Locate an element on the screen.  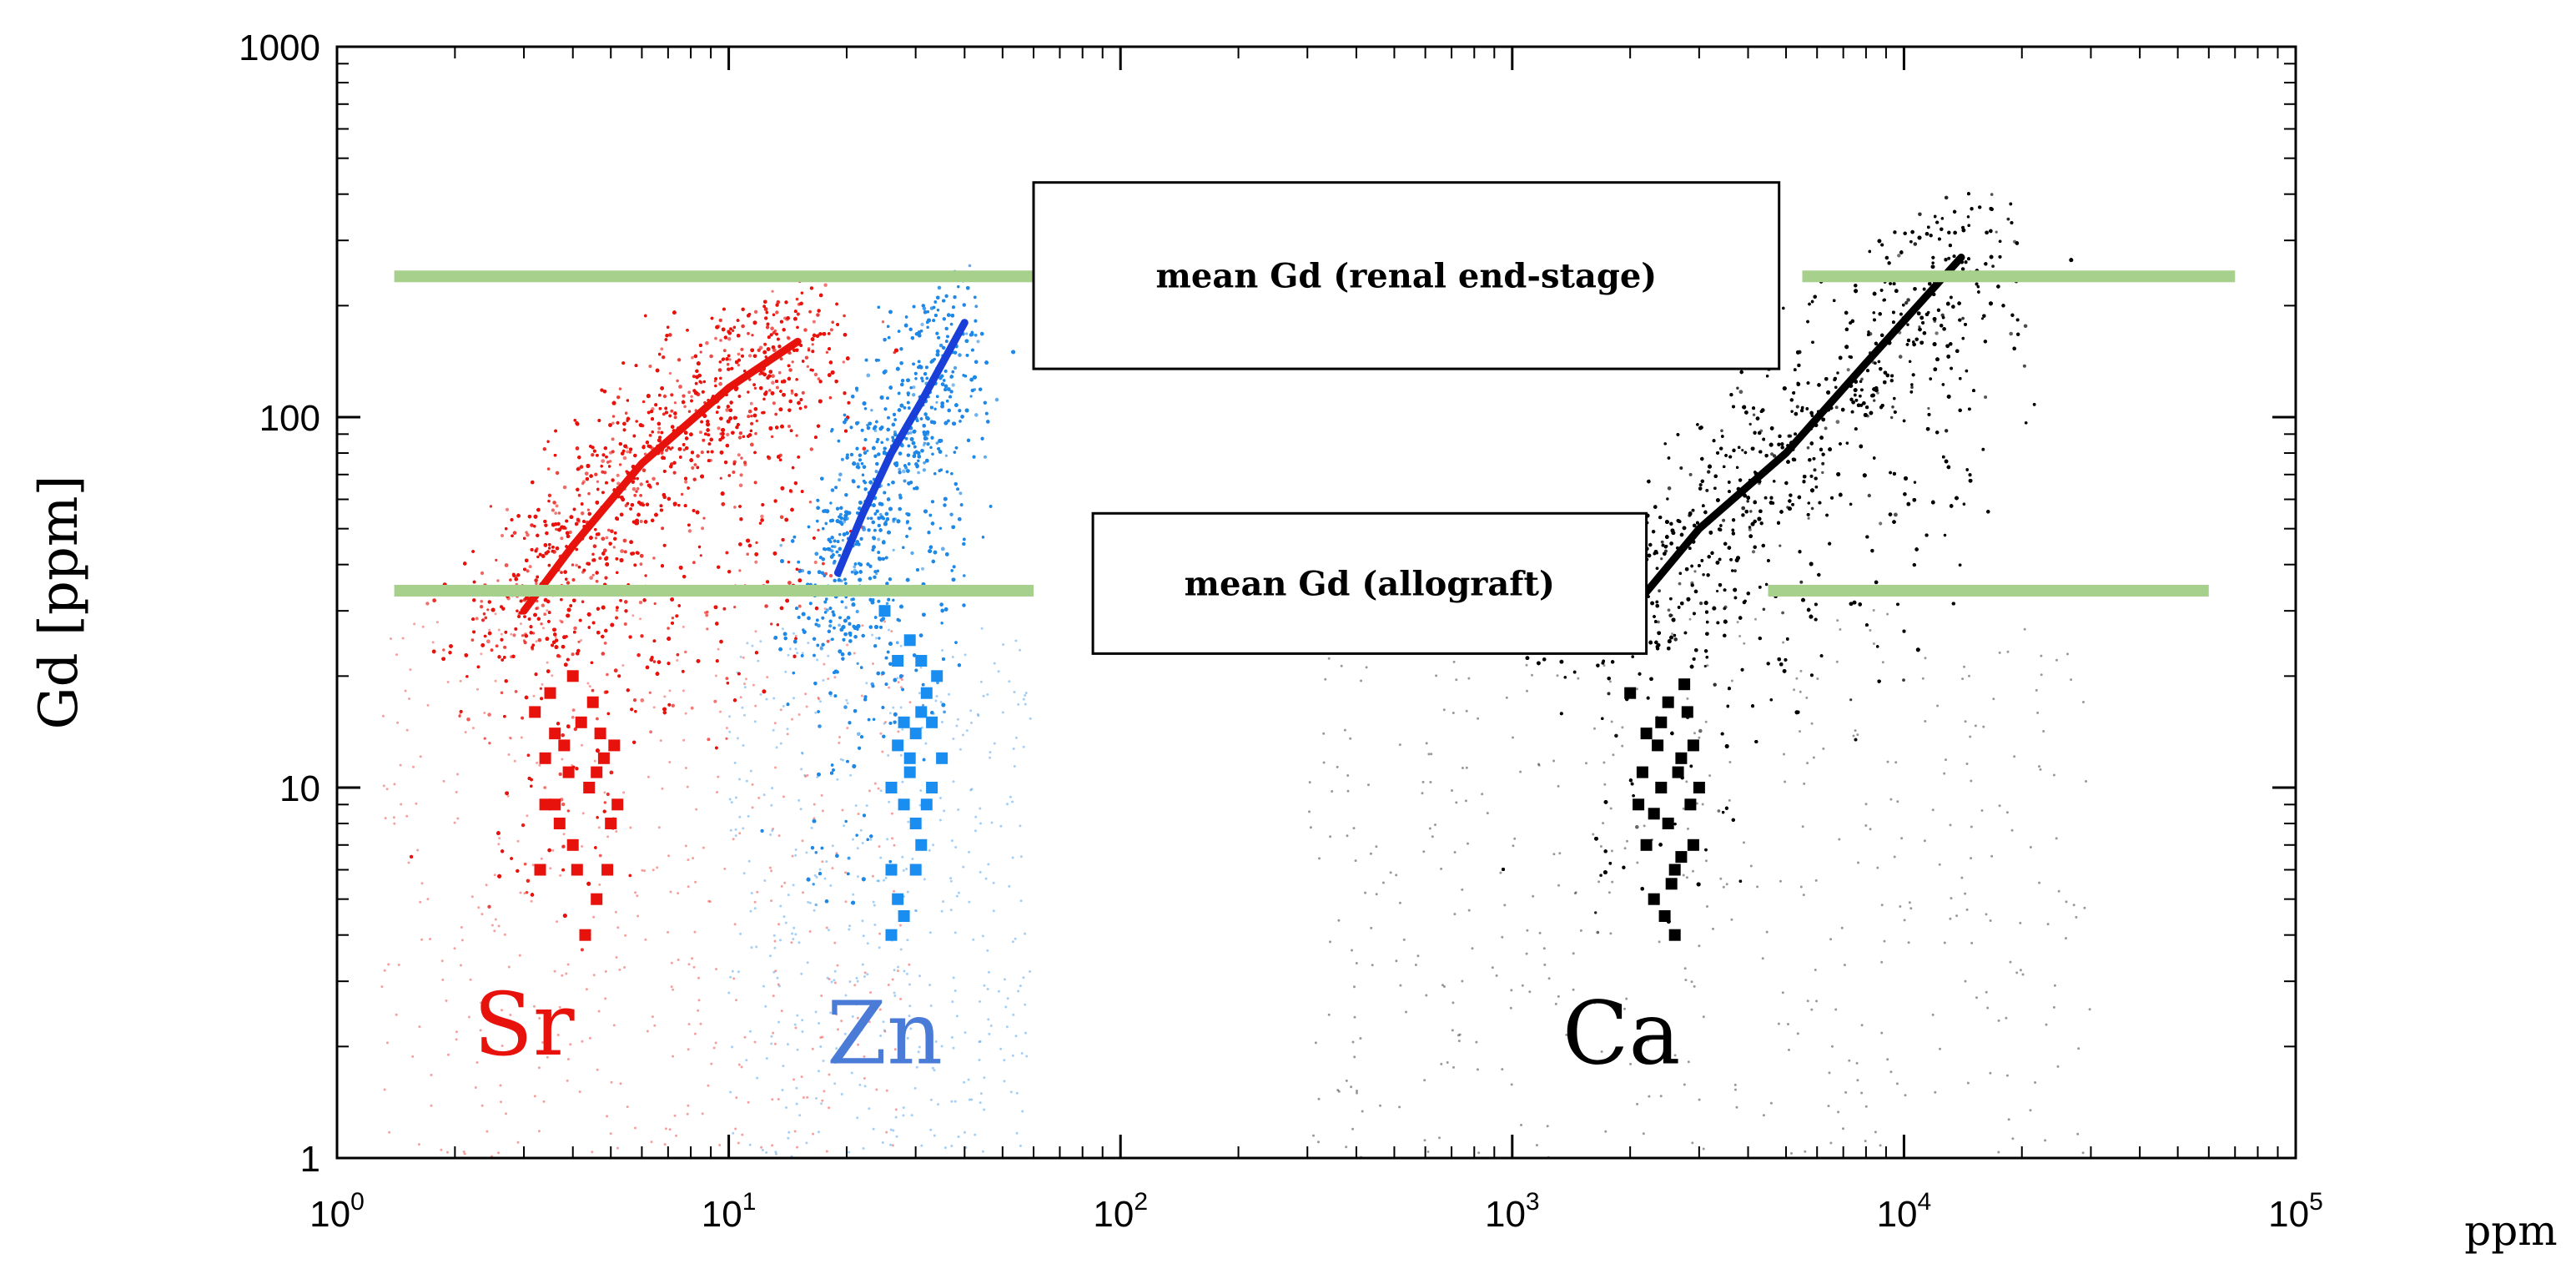
series-label-ca: Ca is located at coordinates (1621, 1034).